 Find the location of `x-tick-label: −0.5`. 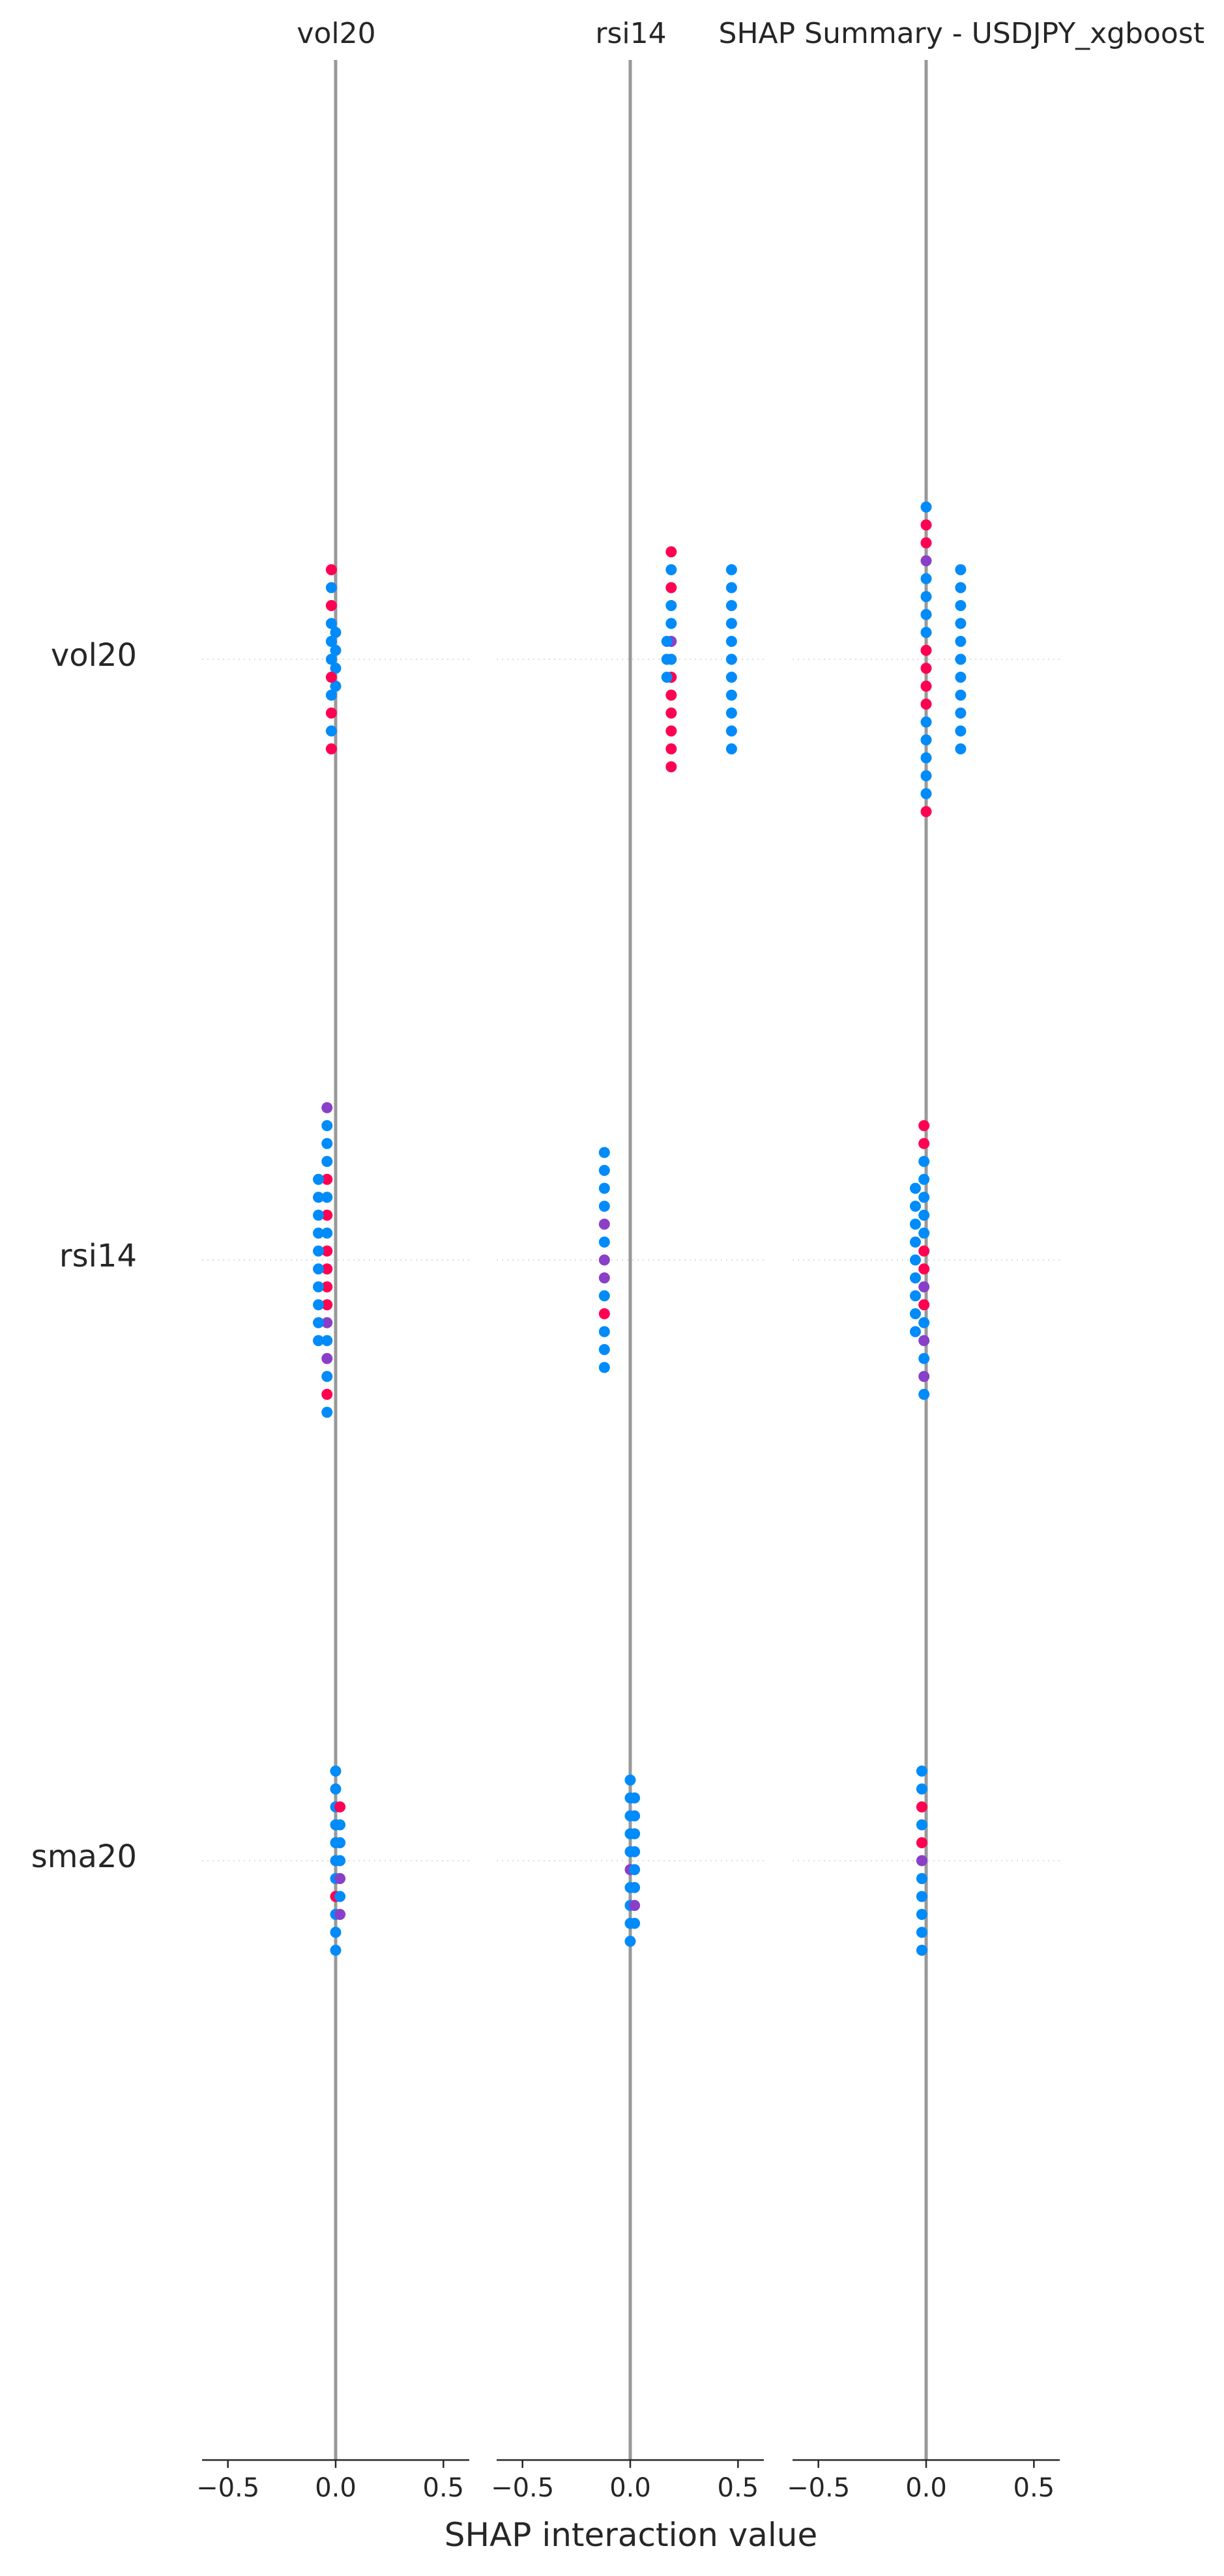

x-tick-label: −0.5 is located at coordinates (523, 2488).